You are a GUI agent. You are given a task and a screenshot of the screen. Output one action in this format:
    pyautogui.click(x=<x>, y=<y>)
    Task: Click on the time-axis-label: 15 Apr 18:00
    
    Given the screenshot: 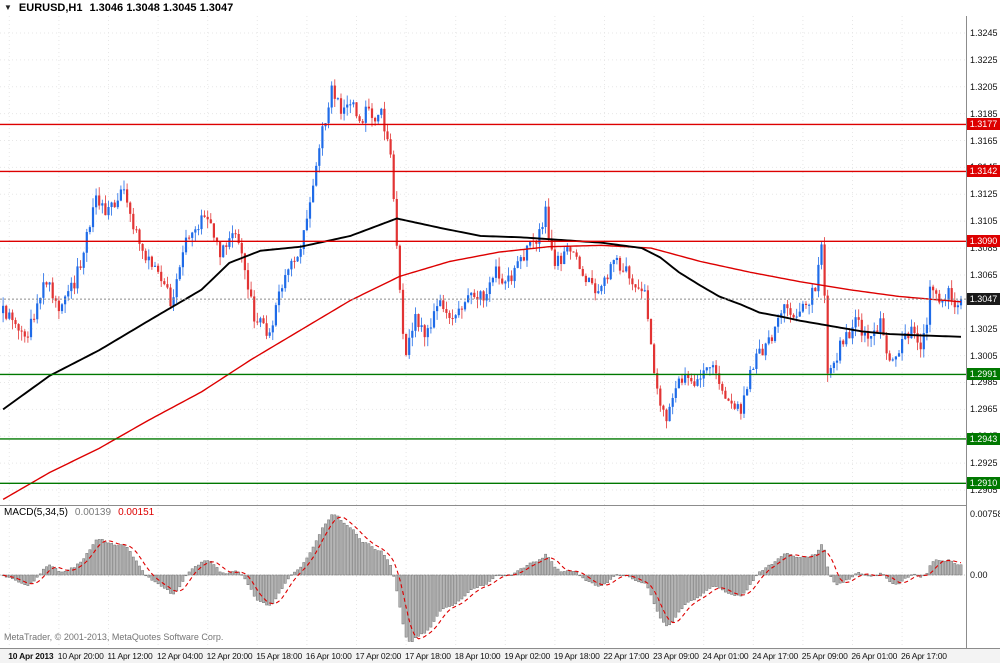 What is the action you would take?
    pyautogui.click(x=279, y=656)
    